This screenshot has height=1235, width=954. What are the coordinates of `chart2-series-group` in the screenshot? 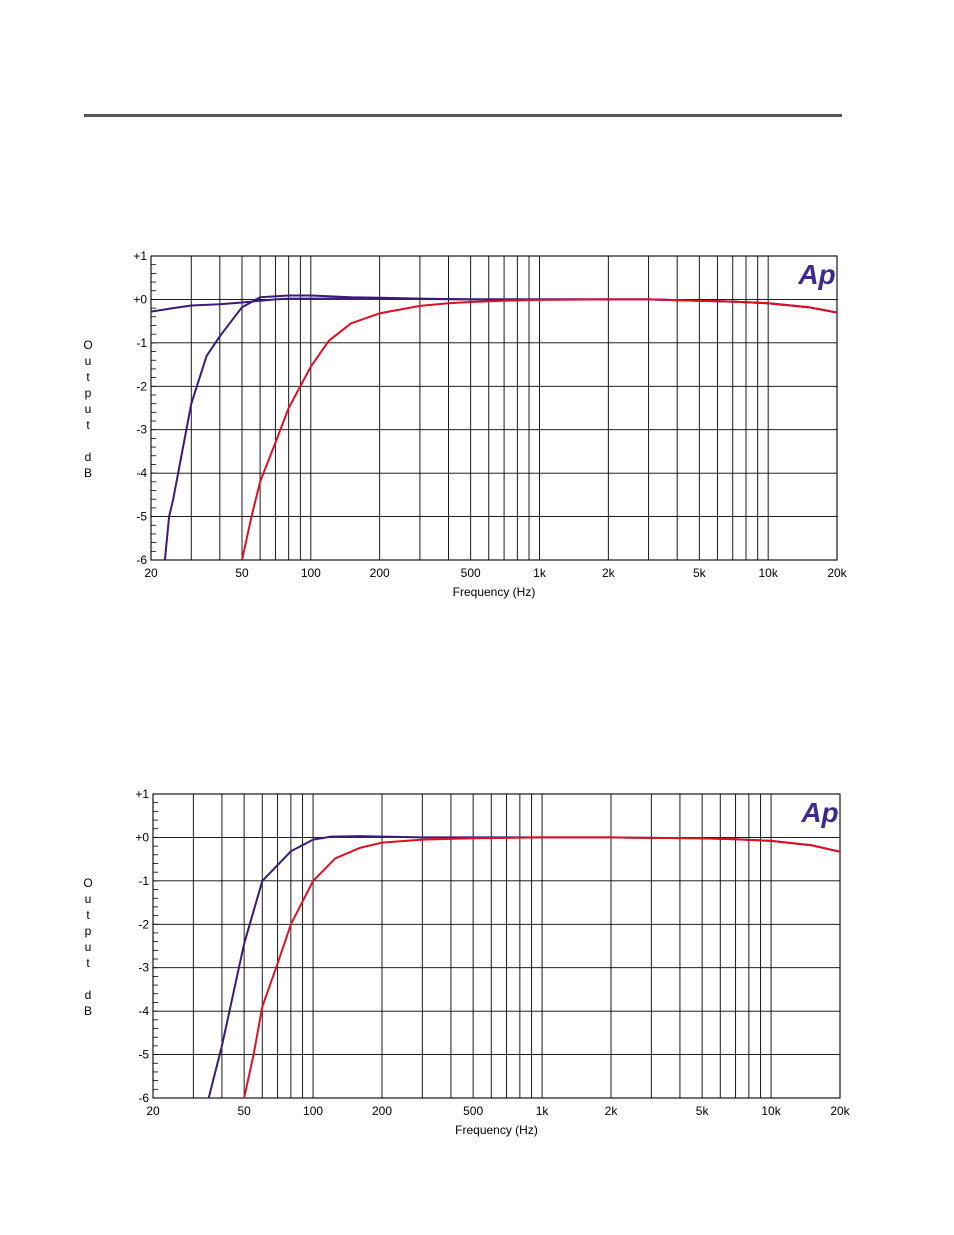 It's located at (523, 966).